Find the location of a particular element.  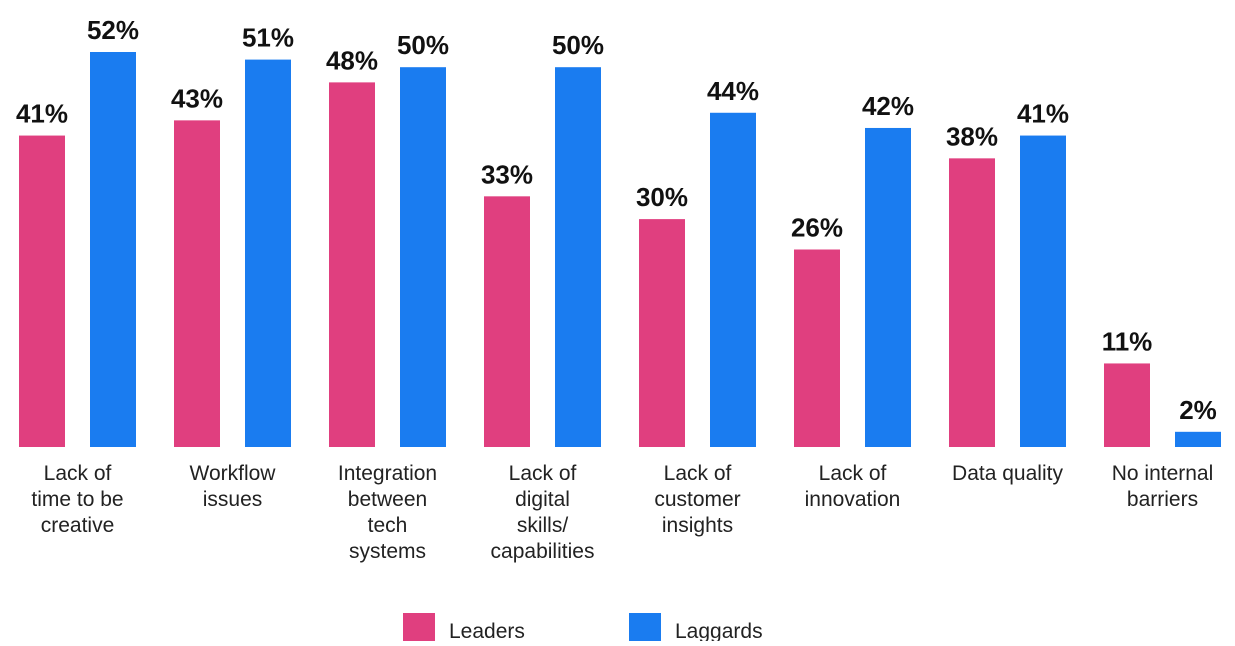

category-label-6: Data quality is located at coordinates (1007, 473).